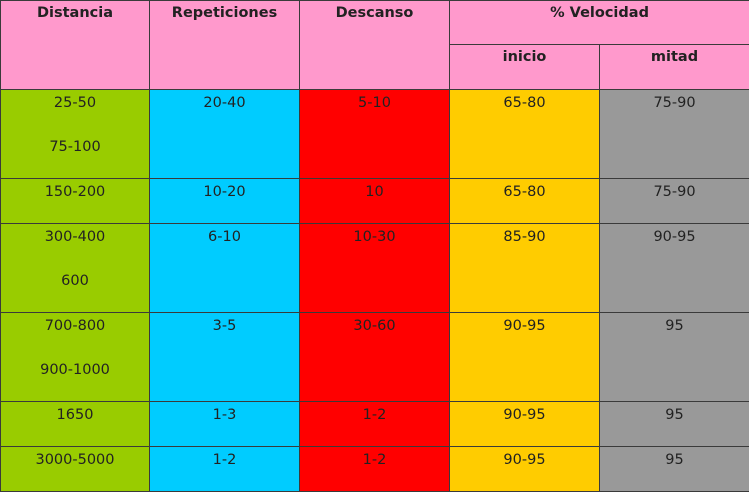 This screenshot has width=749, height=494. What do you see at coordinates (75, 134) in the screenshot?
I see `cell-distancia: 25-50 75-100` at bounding box center [75, 134].